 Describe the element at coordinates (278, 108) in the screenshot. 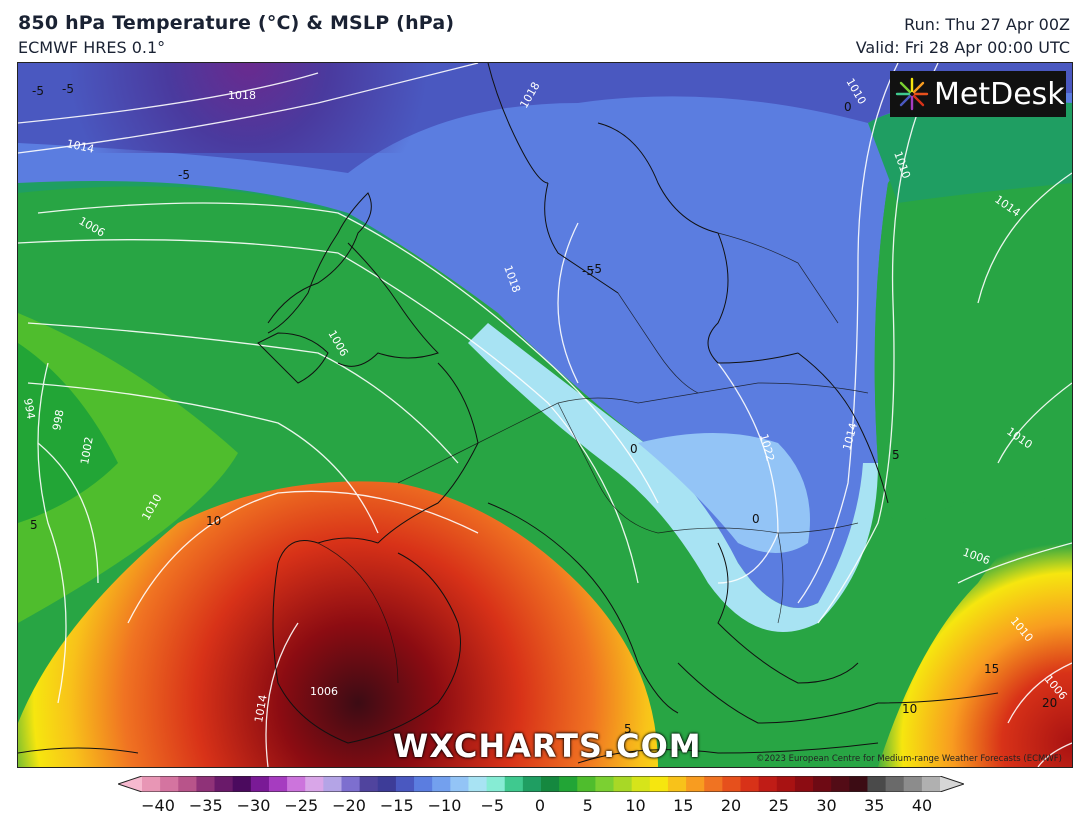

I see `arctic-core` at that location.